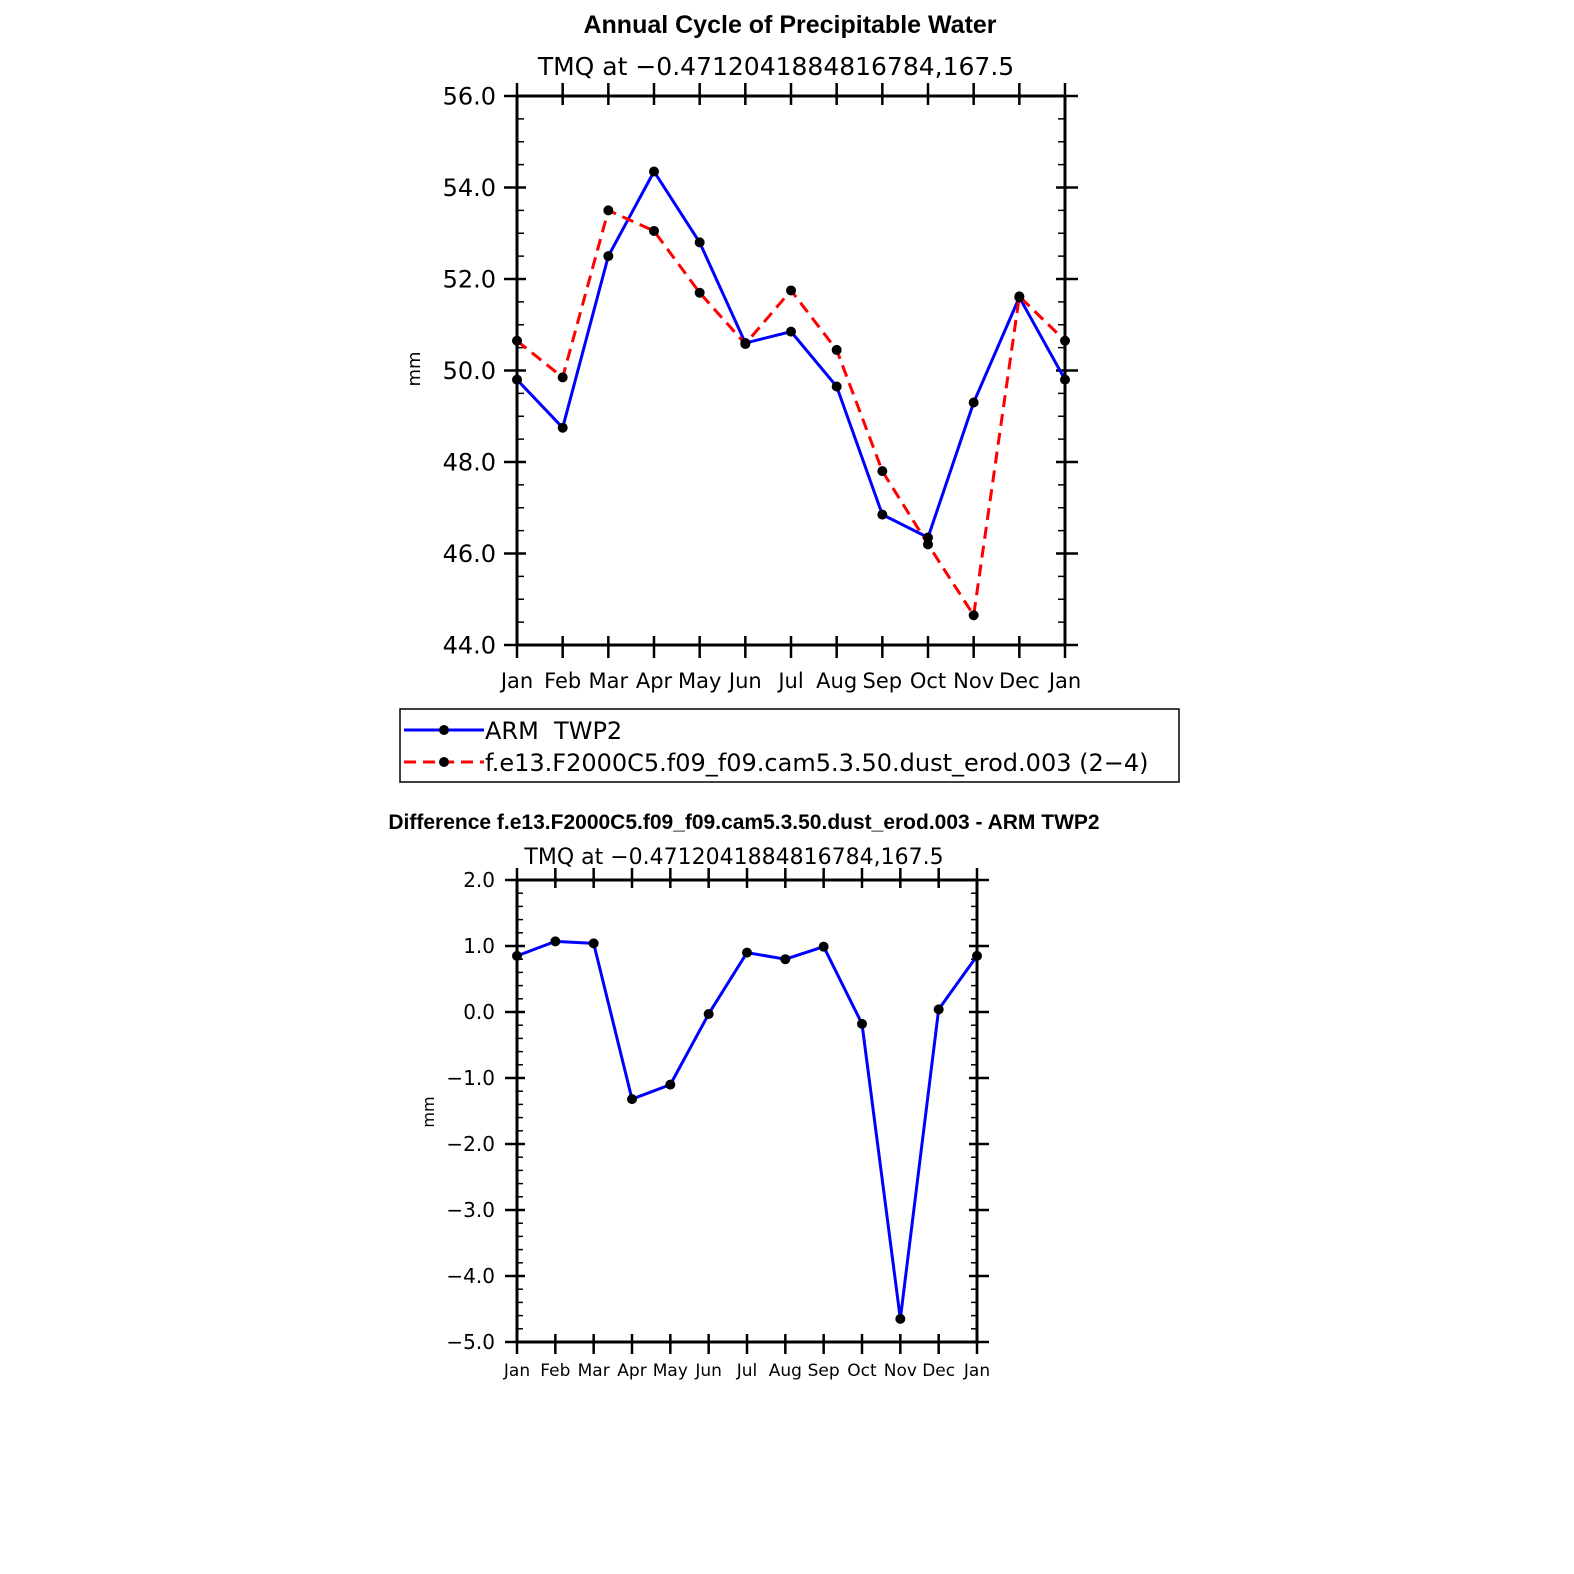 The width and height of the screenshot is (1574, 1574). I want to click on chart1-series-0-line, so click(791, 354).